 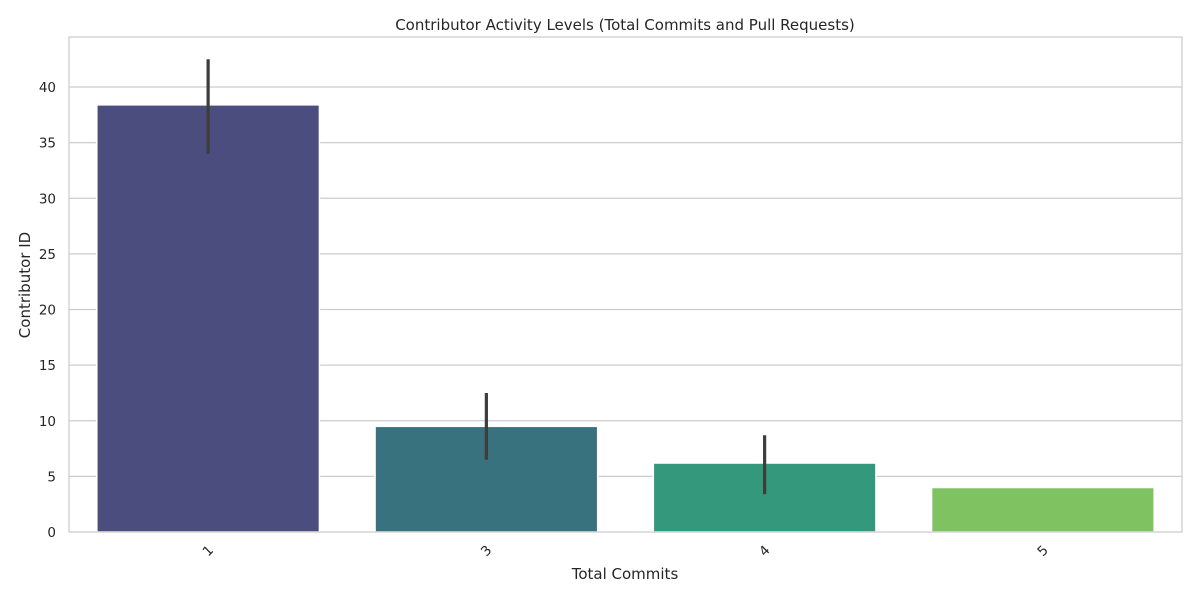 I want to click on y-tick-label: 30, so click(x=47, y=199).